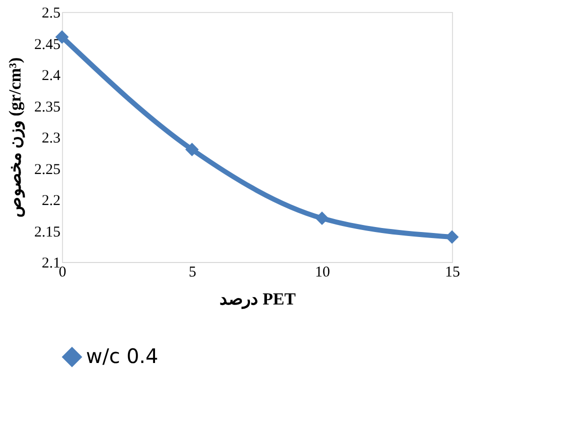  What do you see at coordinates (322, 272) in the screenshot?
I see `x-tick-label: 10` at bounding box center [322, 272].